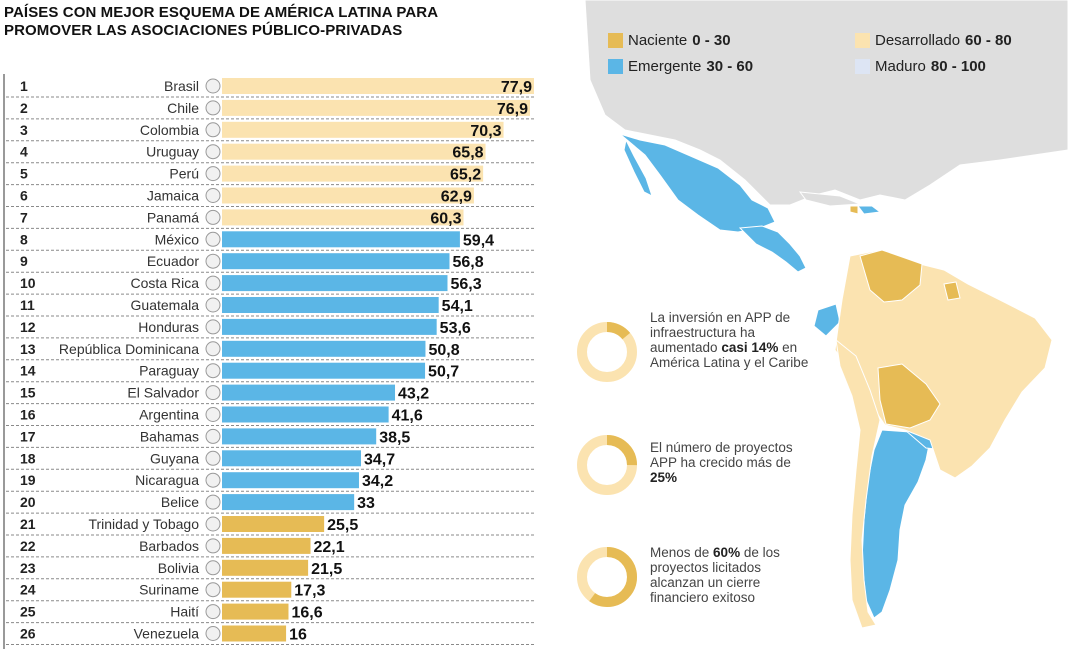  I want to click on bar-row: 5 Perú 65,2, so click(271, 175).